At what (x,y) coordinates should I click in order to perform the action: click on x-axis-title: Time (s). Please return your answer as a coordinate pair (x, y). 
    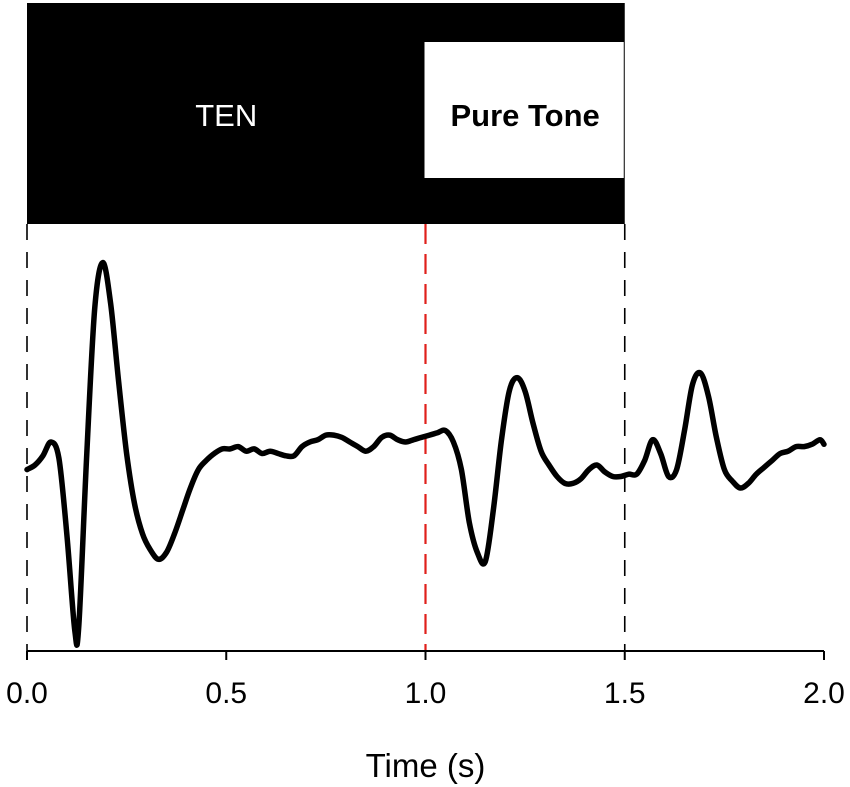
    Looking at the image, I should click on (426, 765).